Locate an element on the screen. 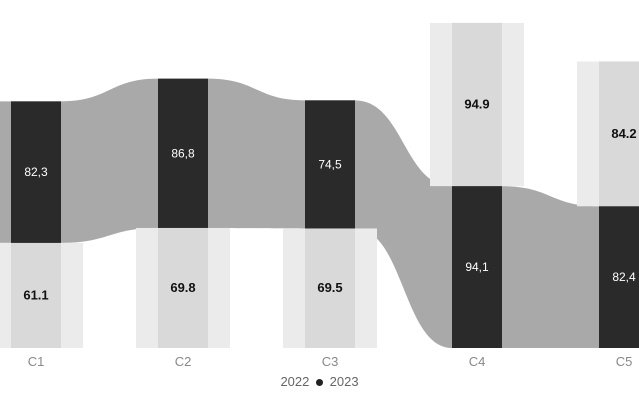  legend-item-2023: 2023 is located at coordinates (344, 381).